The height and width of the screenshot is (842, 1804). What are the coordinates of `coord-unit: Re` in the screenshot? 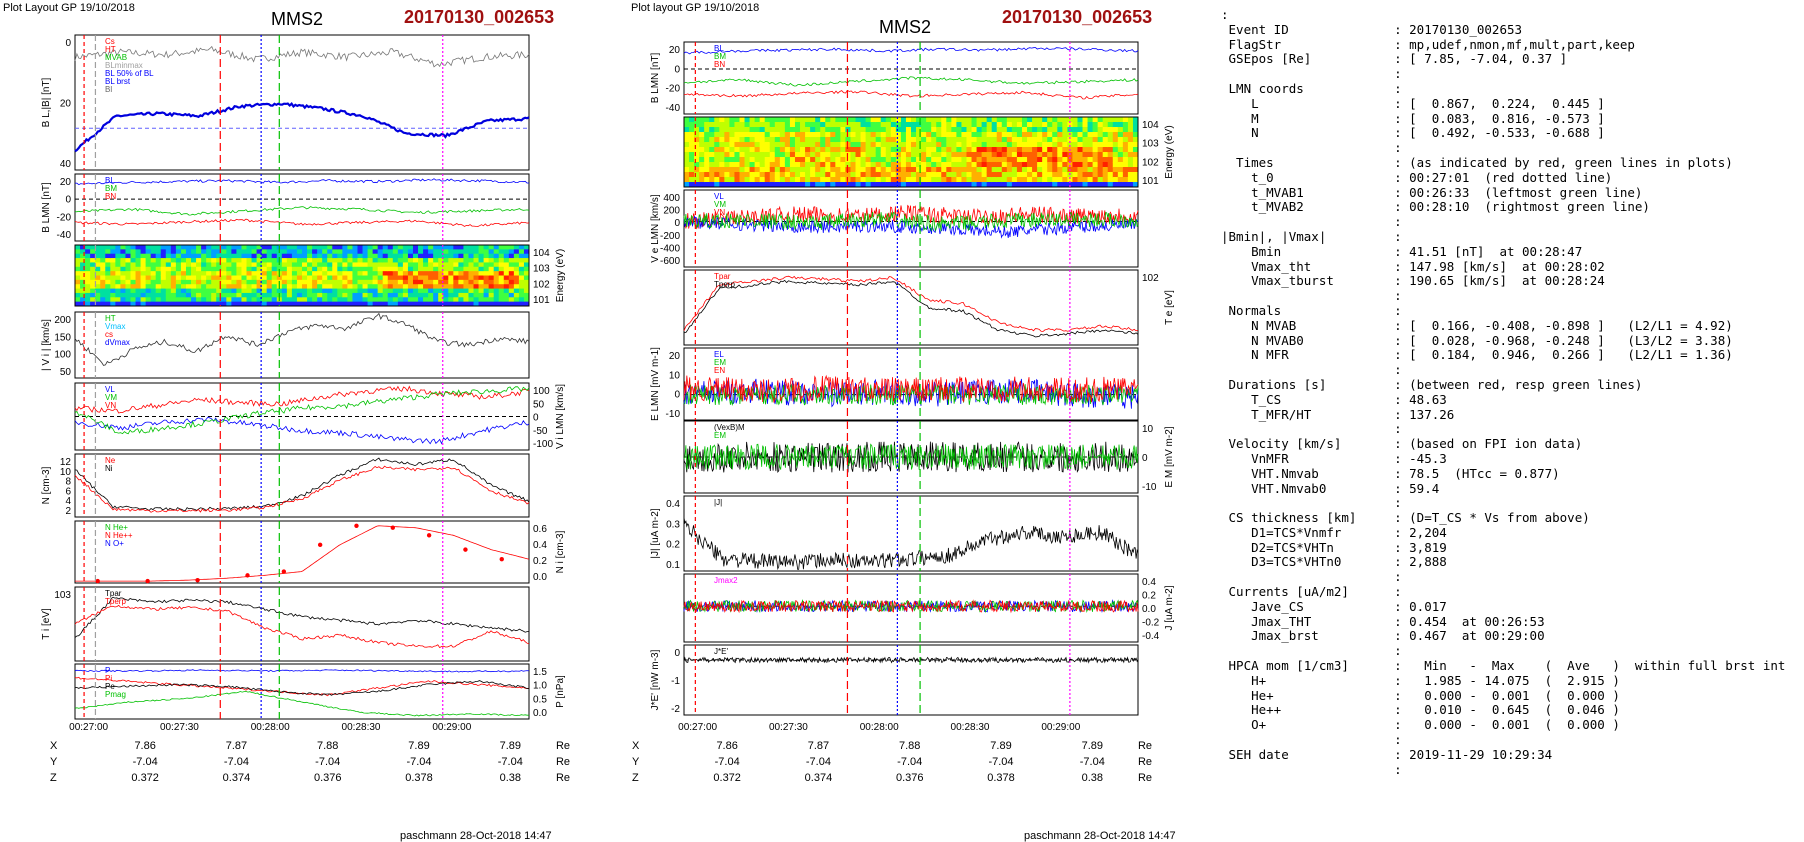 It's located at (562, 746).